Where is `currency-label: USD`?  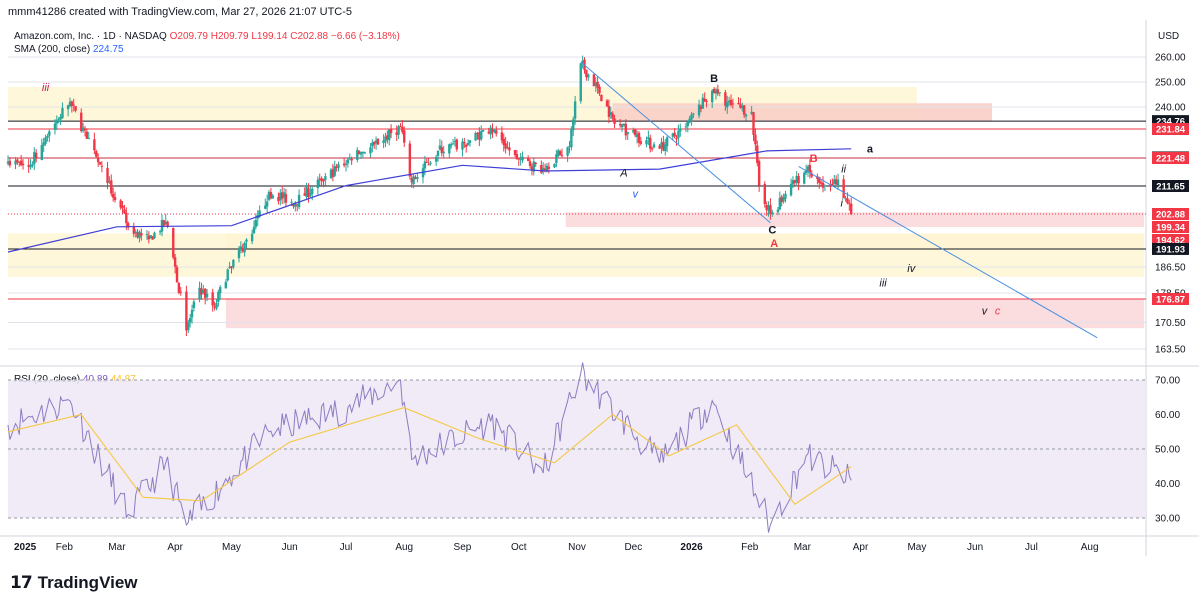
currency-label: USD is located at coordinates (1169, 36).